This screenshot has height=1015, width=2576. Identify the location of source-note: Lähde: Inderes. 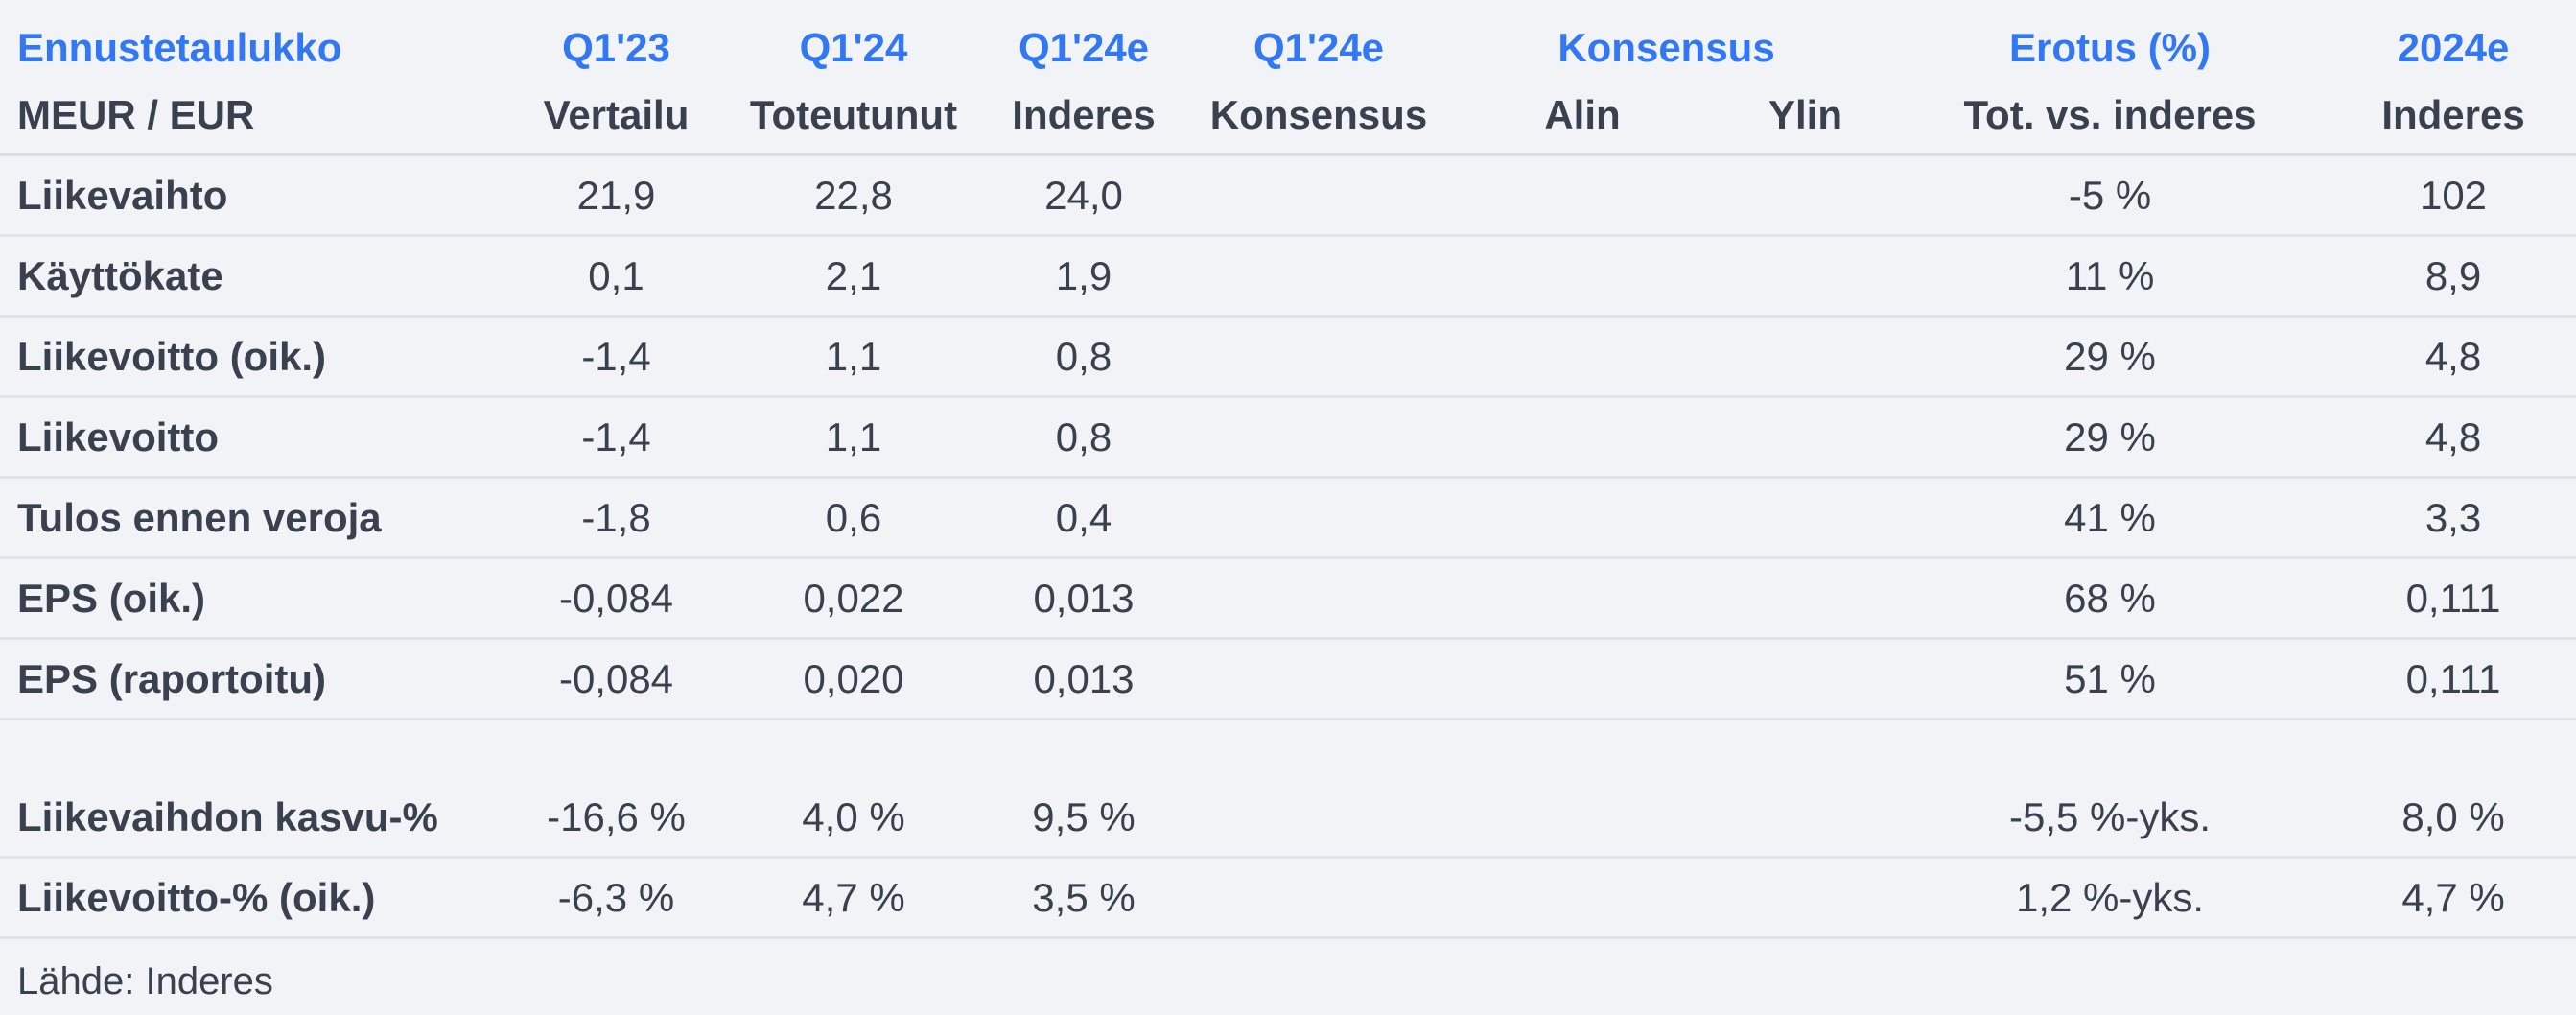
(145, 981).